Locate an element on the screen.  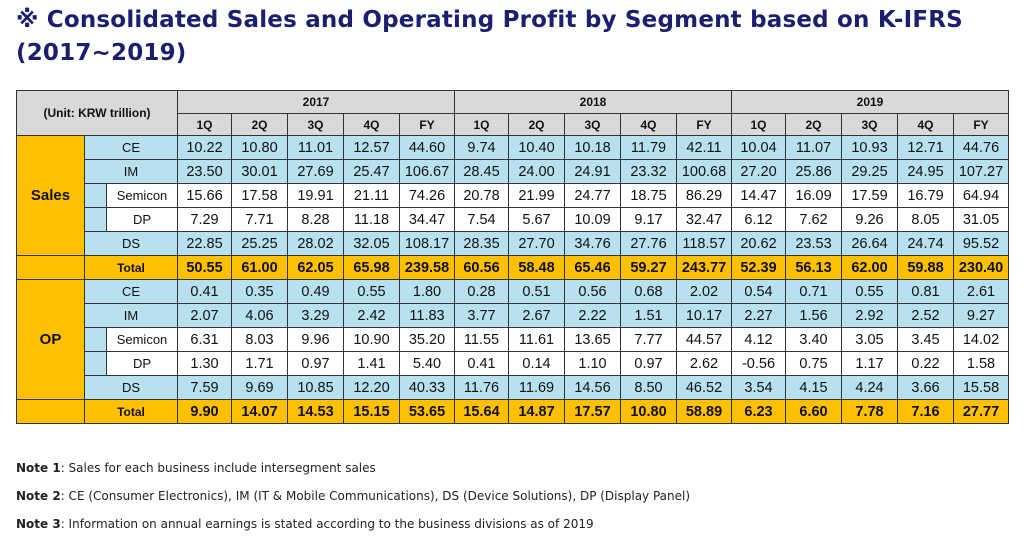
value-cell: 28.45 is located at coordinates (481, 171).